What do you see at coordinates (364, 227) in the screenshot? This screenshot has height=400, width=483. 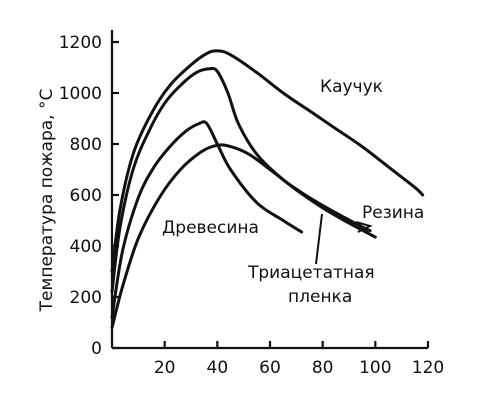 I see `leader-rezina` at bounding box center [364, 227].